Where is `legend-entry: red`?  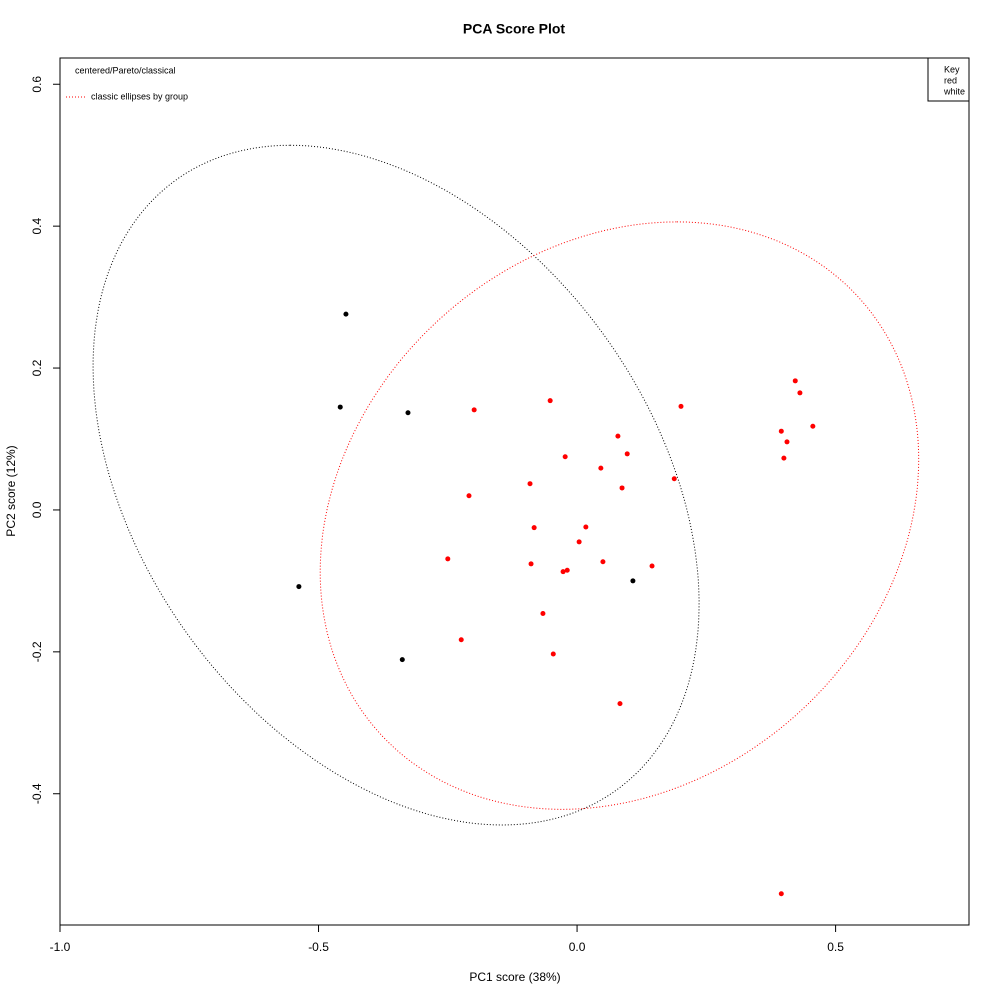
legend-entry: red is located at coordinates (950, 80).